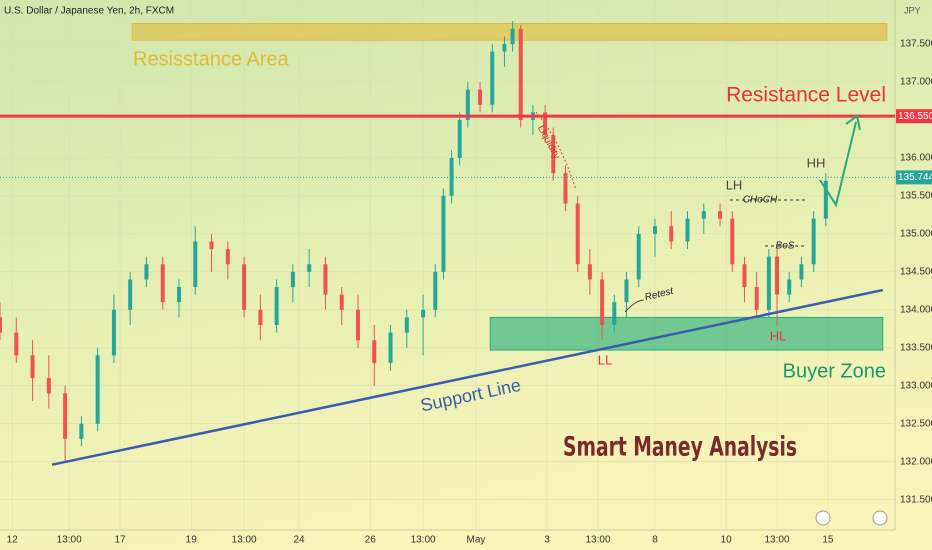 This screenshot has width=932, height=550. What do you see at coordinates (605, 359) in the screenshot?
I see `annotation: LL` at bounding box center [605, 359].